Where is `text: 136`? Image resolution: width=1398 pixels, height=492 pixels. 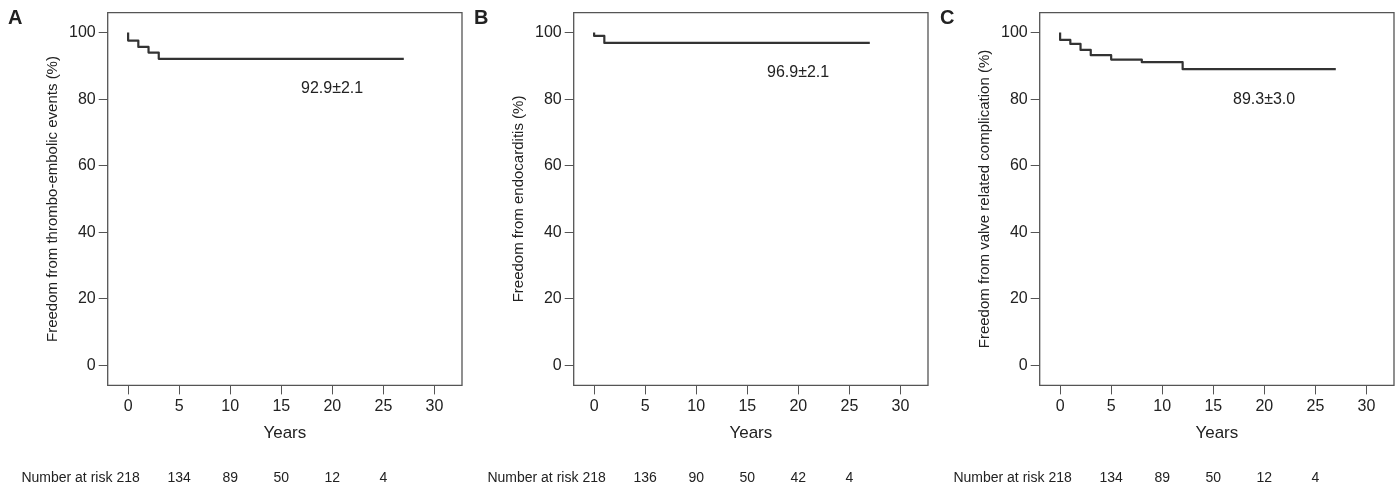
text: 136 is located at coordinates (645, 476).